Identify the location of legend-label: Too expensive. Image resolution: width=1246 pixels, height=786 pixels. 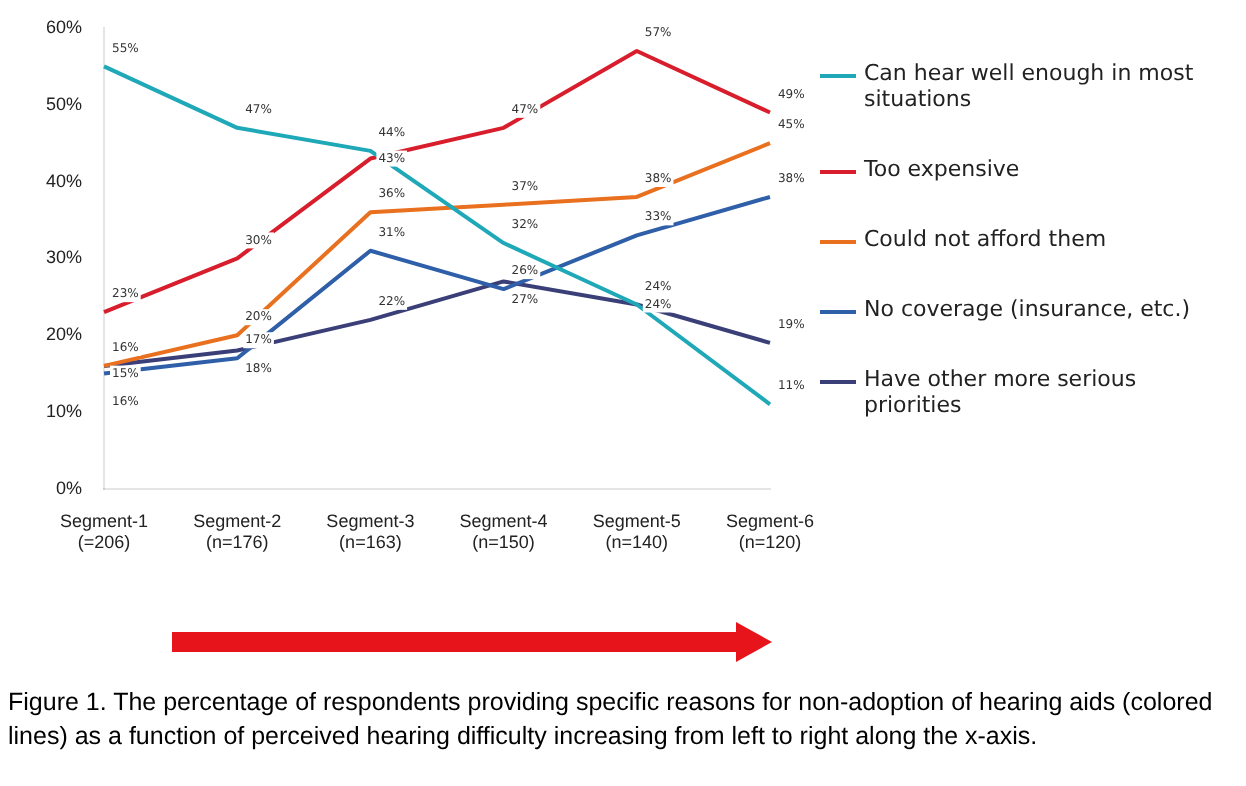
(942, 169).